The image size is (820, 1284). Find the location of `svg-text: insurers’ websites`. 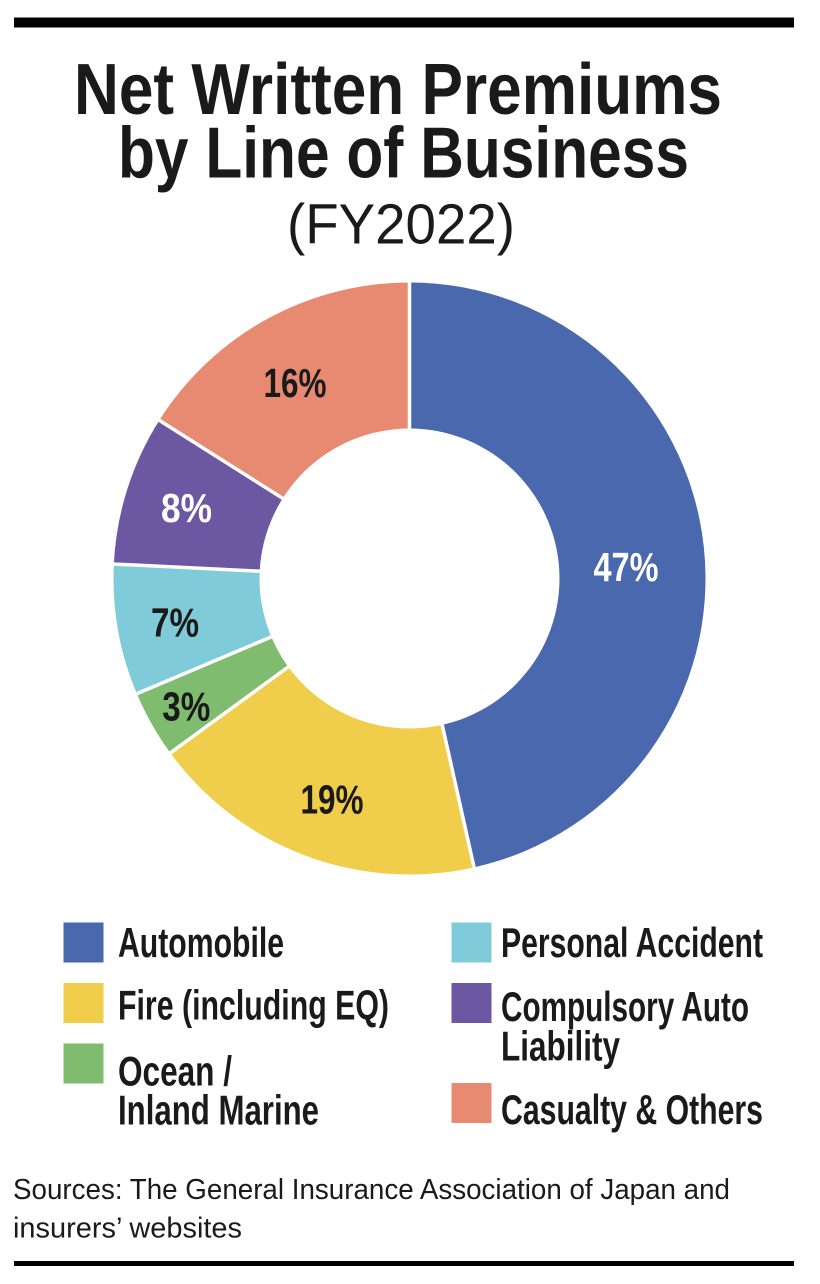

svg-text: insurers’ websites is located at coordinates (127, 1229).